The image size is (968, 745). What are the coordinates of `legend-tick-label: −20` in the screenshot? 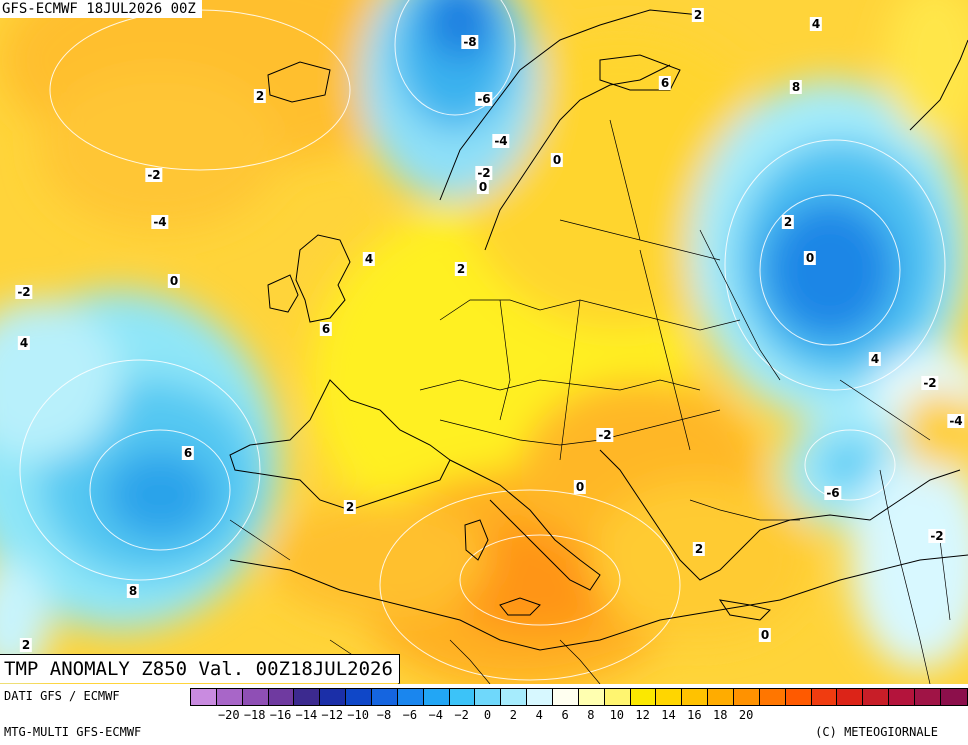 It's located at (228, 715).